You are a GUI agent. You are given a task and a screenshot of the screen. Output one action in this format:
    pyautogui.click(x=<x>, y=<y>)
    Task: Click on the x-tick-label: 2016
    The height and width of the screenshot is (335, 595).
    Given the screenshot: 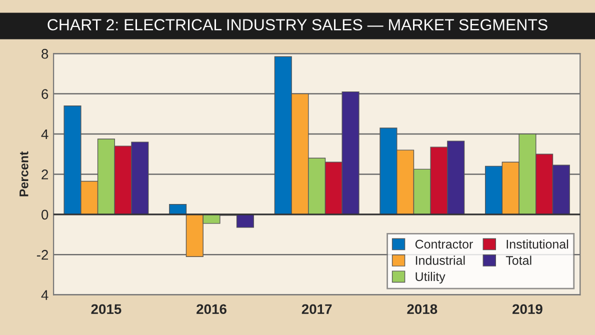 What is the action you would take?
    pyautogui.click(x=211, y=309)
    